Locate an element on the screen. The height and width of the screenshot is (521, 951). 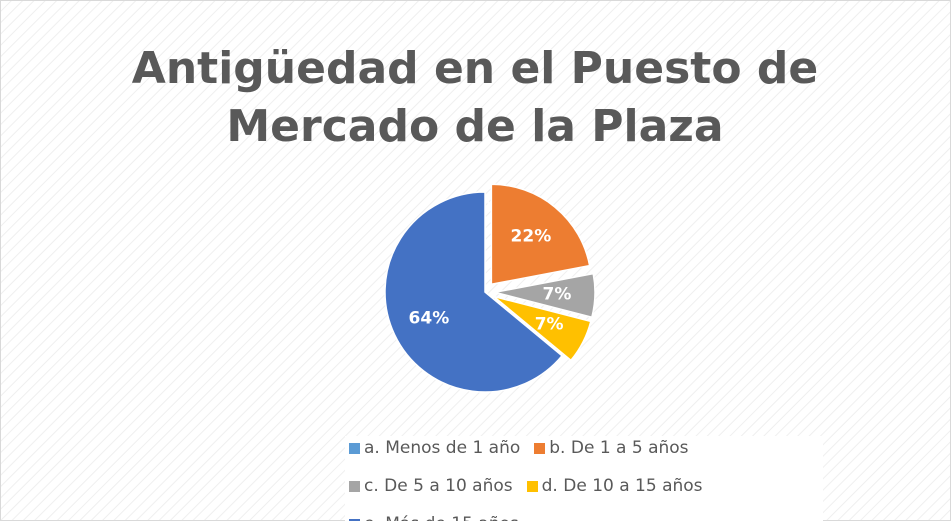
legend-label: c. De 5 a 10 años is located at coordinates (438, 486).